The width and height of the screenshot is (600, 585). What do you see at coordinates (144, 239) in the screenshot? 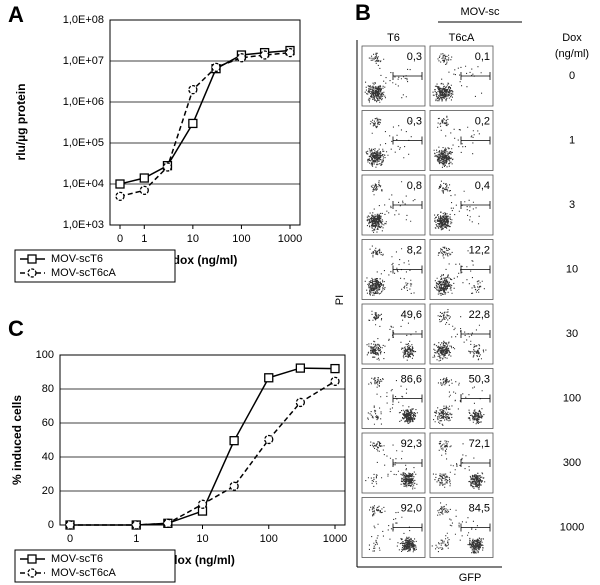
I see `x-tick-label: 1` at bounding box center [144, 239].